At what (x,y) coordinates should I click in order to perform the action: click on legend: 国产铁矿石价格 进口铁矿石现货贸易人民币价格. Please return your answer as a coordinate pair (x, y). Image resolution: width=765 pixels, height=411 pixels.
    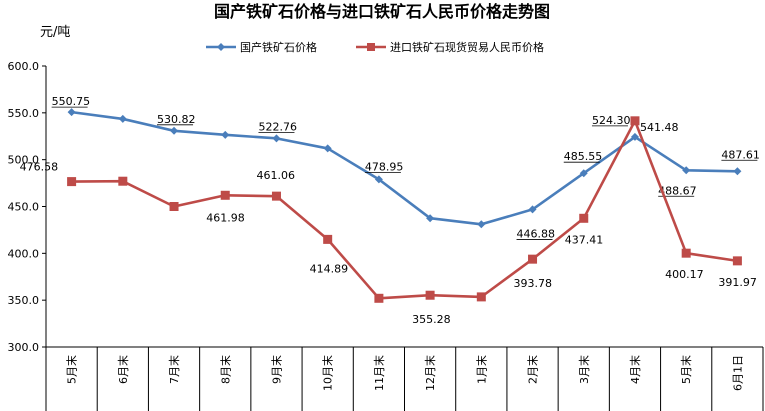
    Looking at the image, I should click on (375, 47).